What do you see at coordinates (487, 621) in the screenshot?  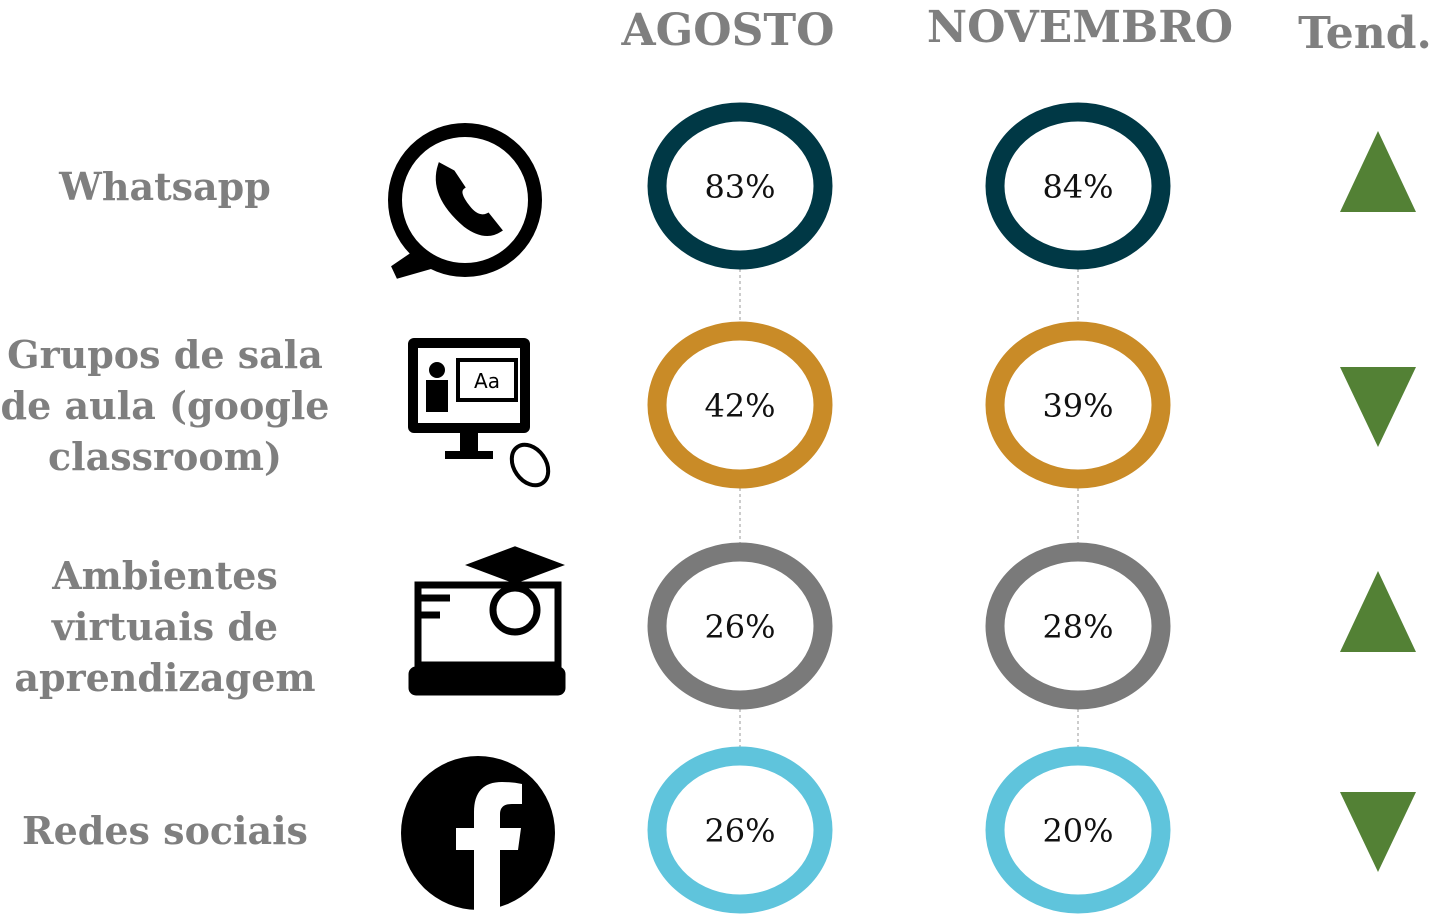 I see `elearning-icon` at bounding box center [487, 621].